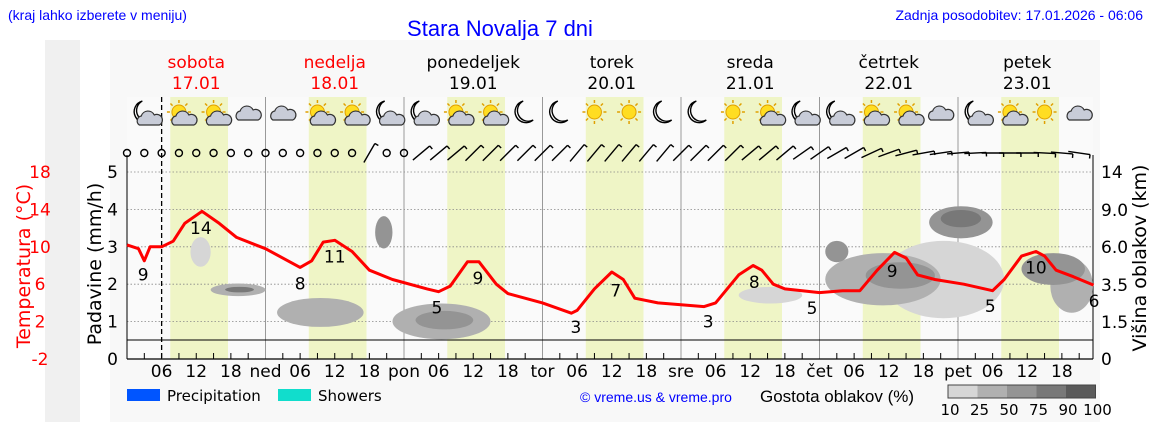 The image size is (1152, 443). I want to click on legend-showers-swatch, so click(294, 395).